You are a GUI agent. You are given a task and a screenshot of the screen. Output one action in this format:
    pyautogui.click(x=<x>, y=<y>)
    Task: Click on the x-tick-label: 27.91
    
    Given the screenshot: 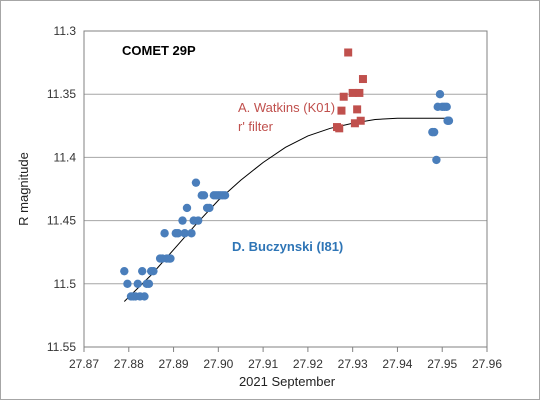 What is the action you would take?
    pyautogui.click(x=263, y=364)
    